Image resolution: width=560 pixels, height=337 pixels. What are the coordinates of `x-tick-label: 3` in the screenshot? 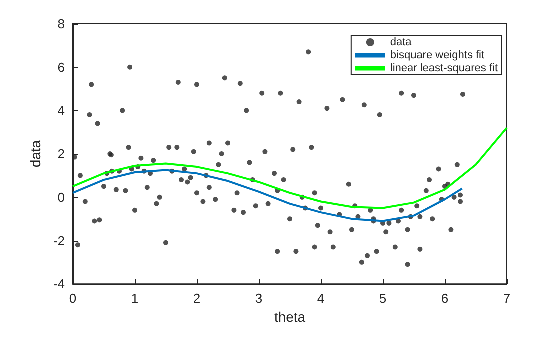 It's located at (259, 298).